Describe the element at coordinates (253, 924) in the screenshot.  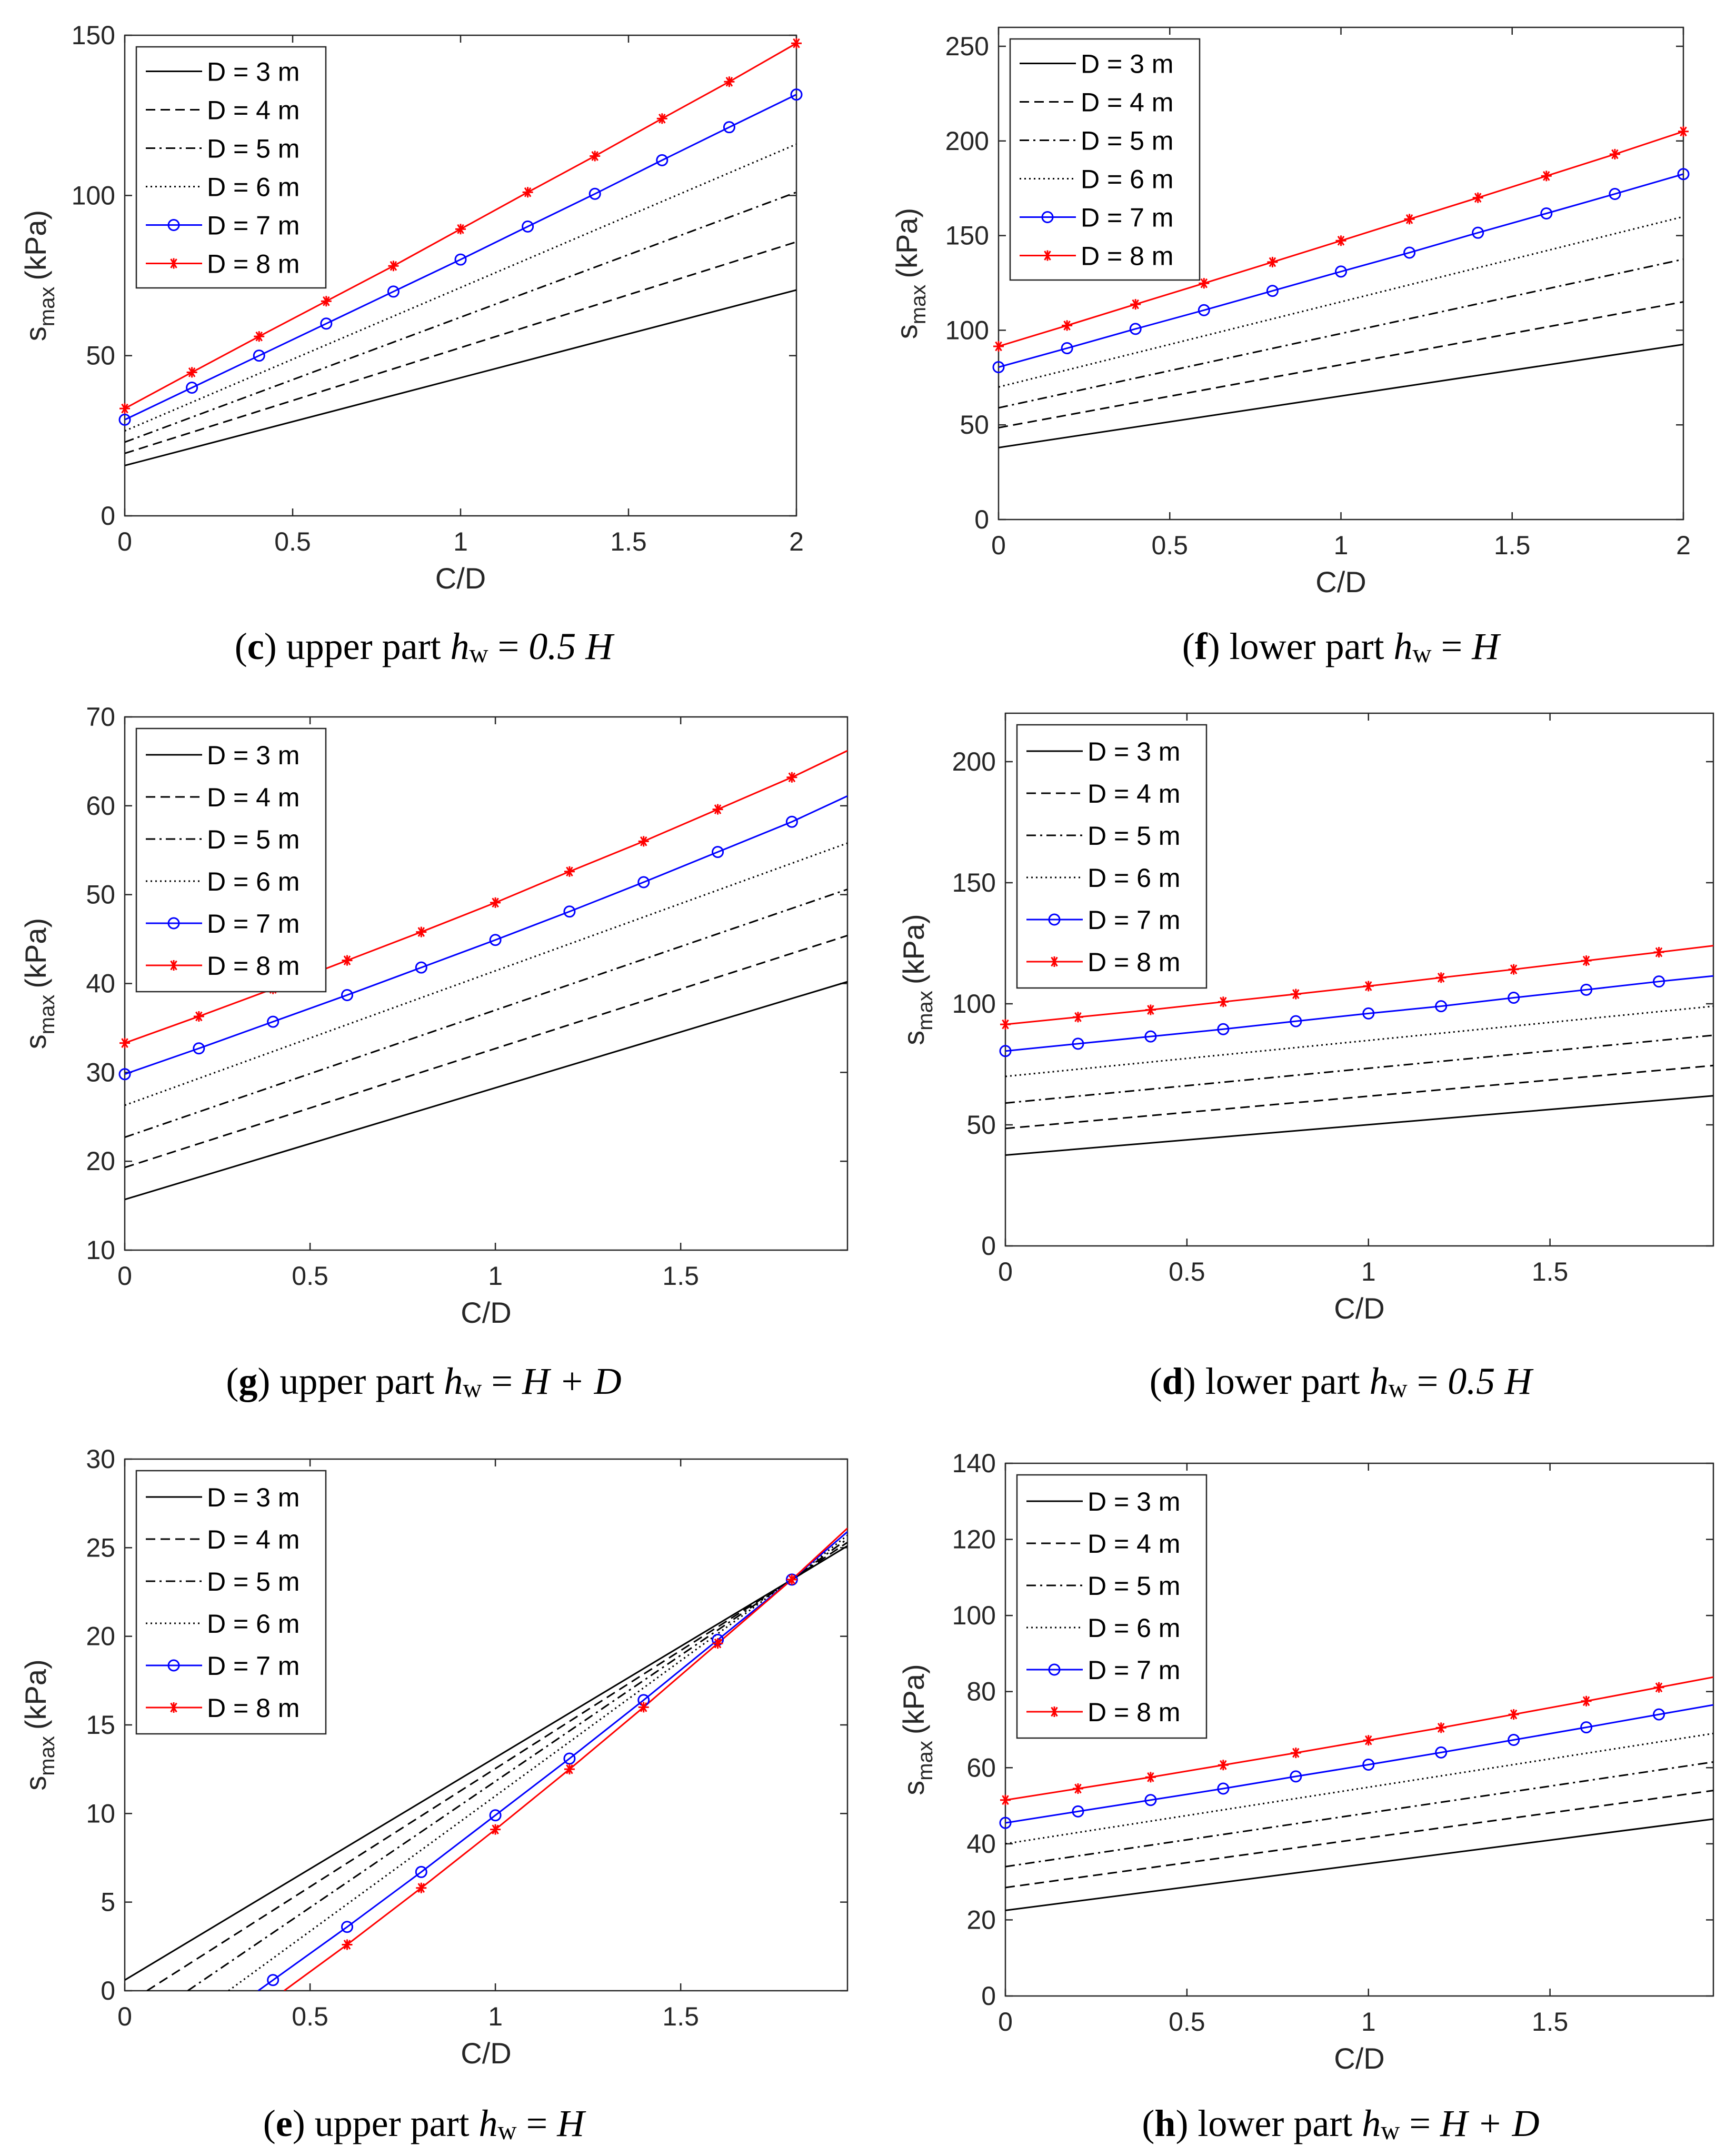
I see `legend-label: D = 7 m` at that location.